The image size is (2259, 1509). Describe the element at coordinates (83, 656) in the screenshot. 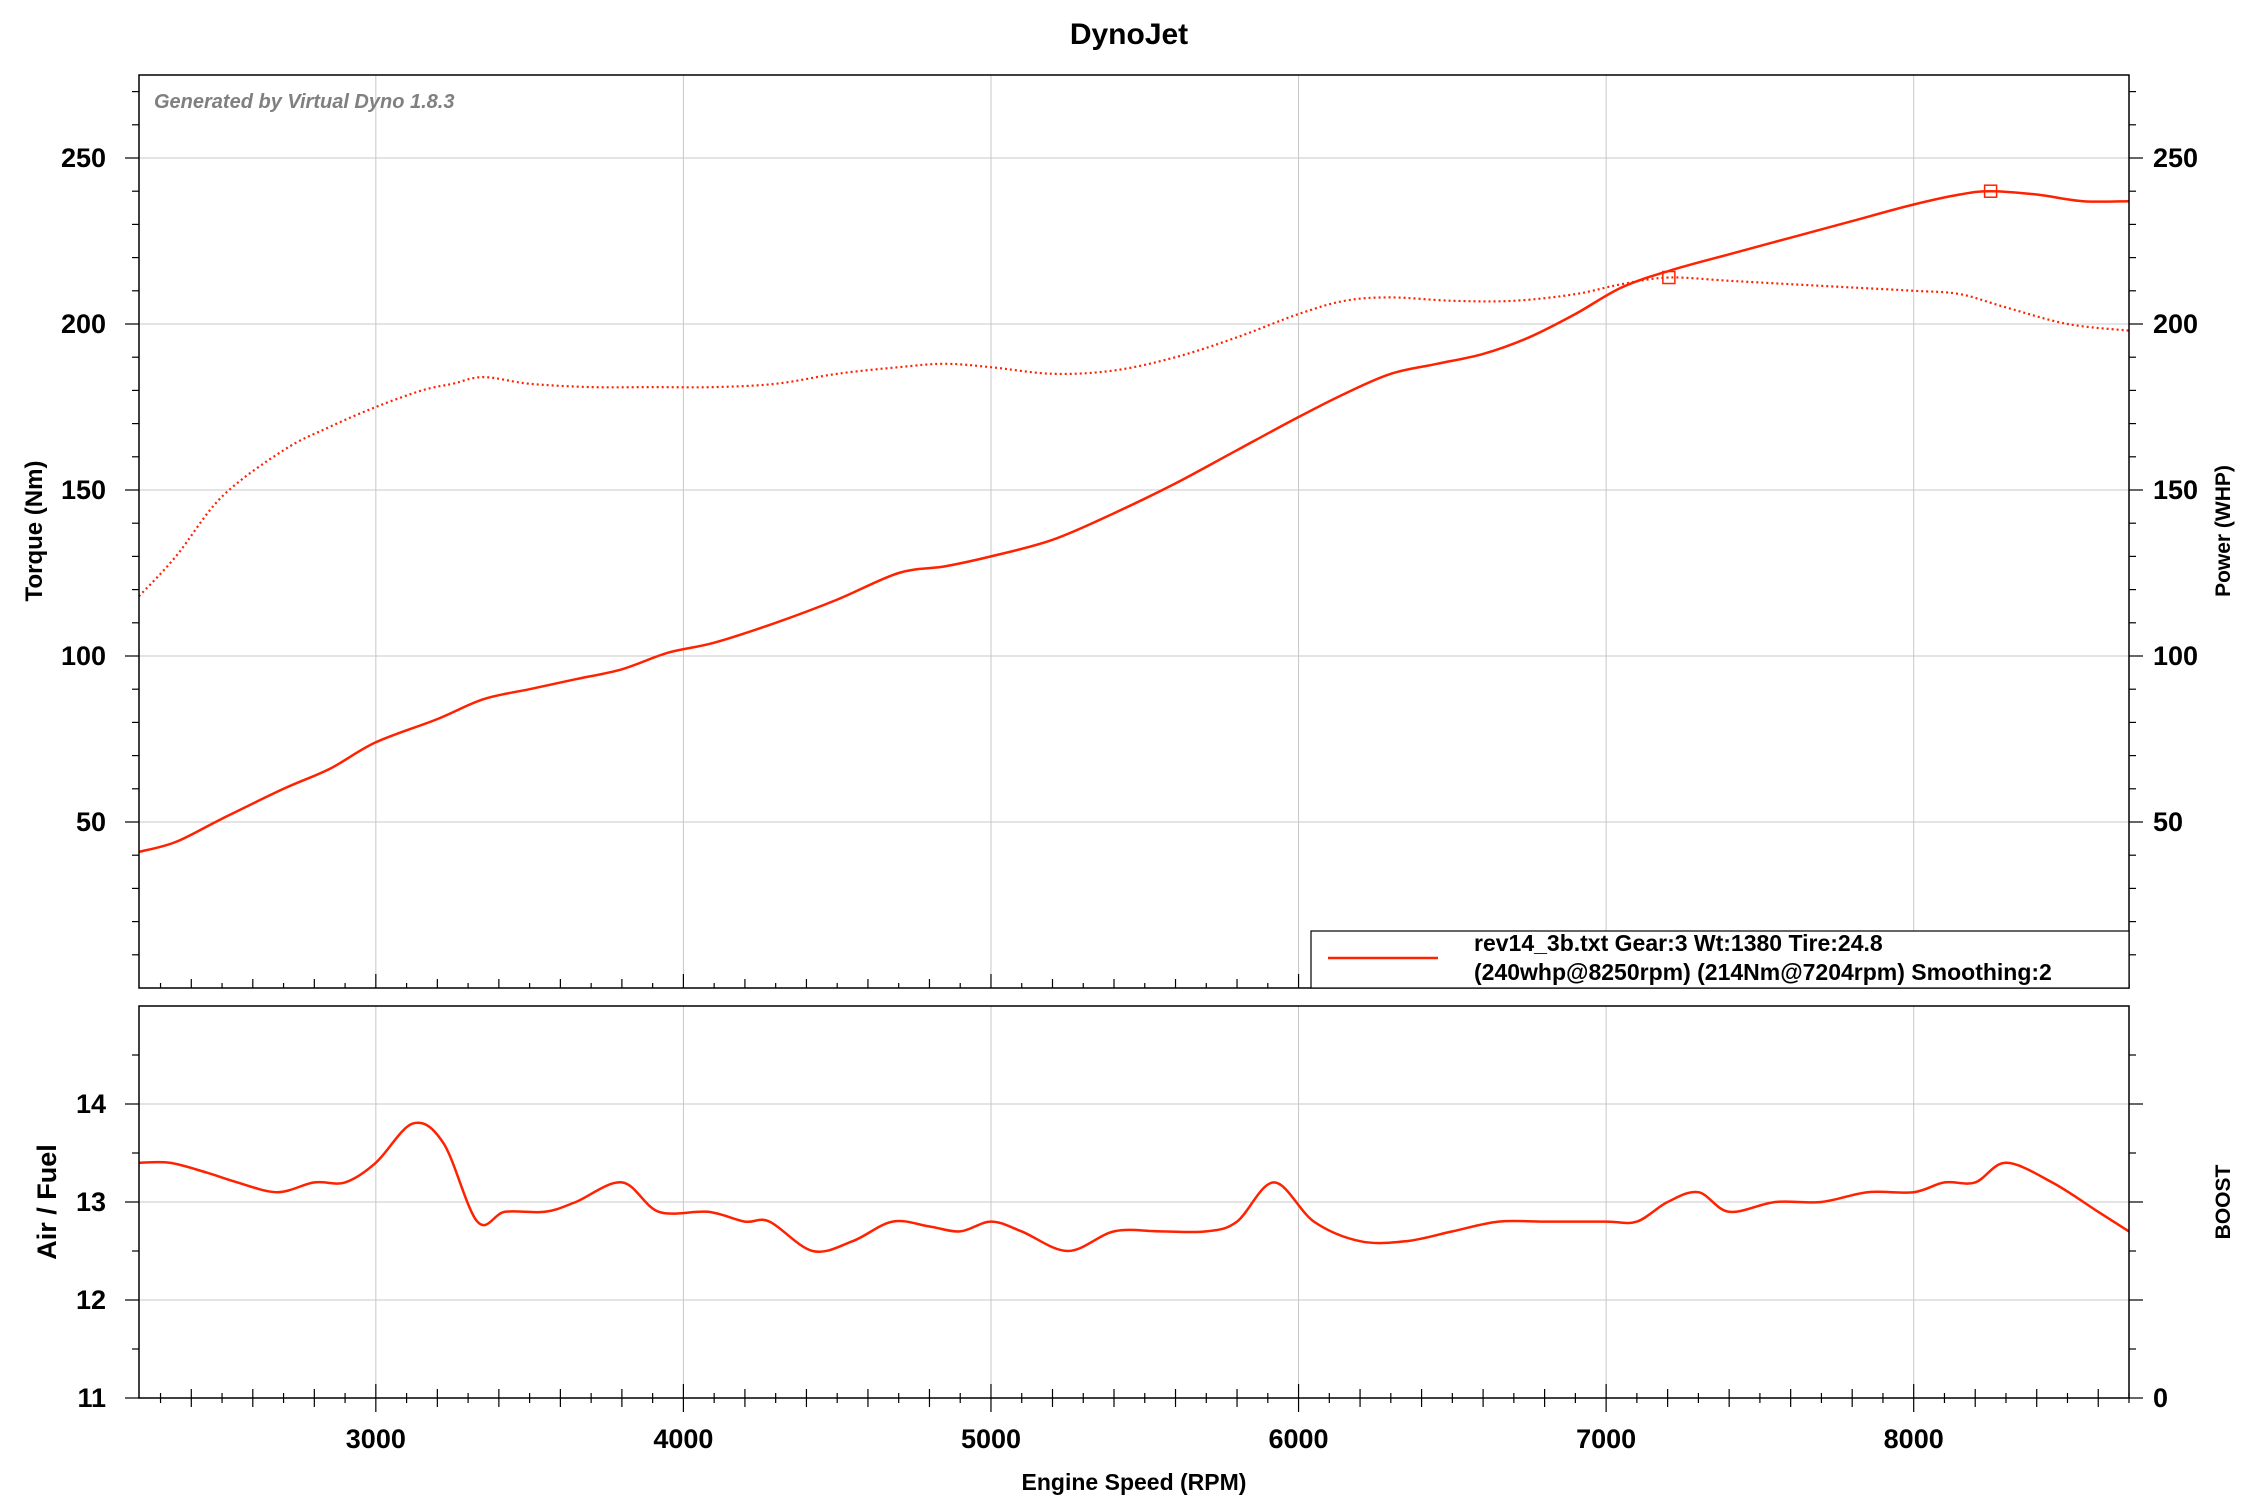

I see `y-tick-label-100: 100` at that location.